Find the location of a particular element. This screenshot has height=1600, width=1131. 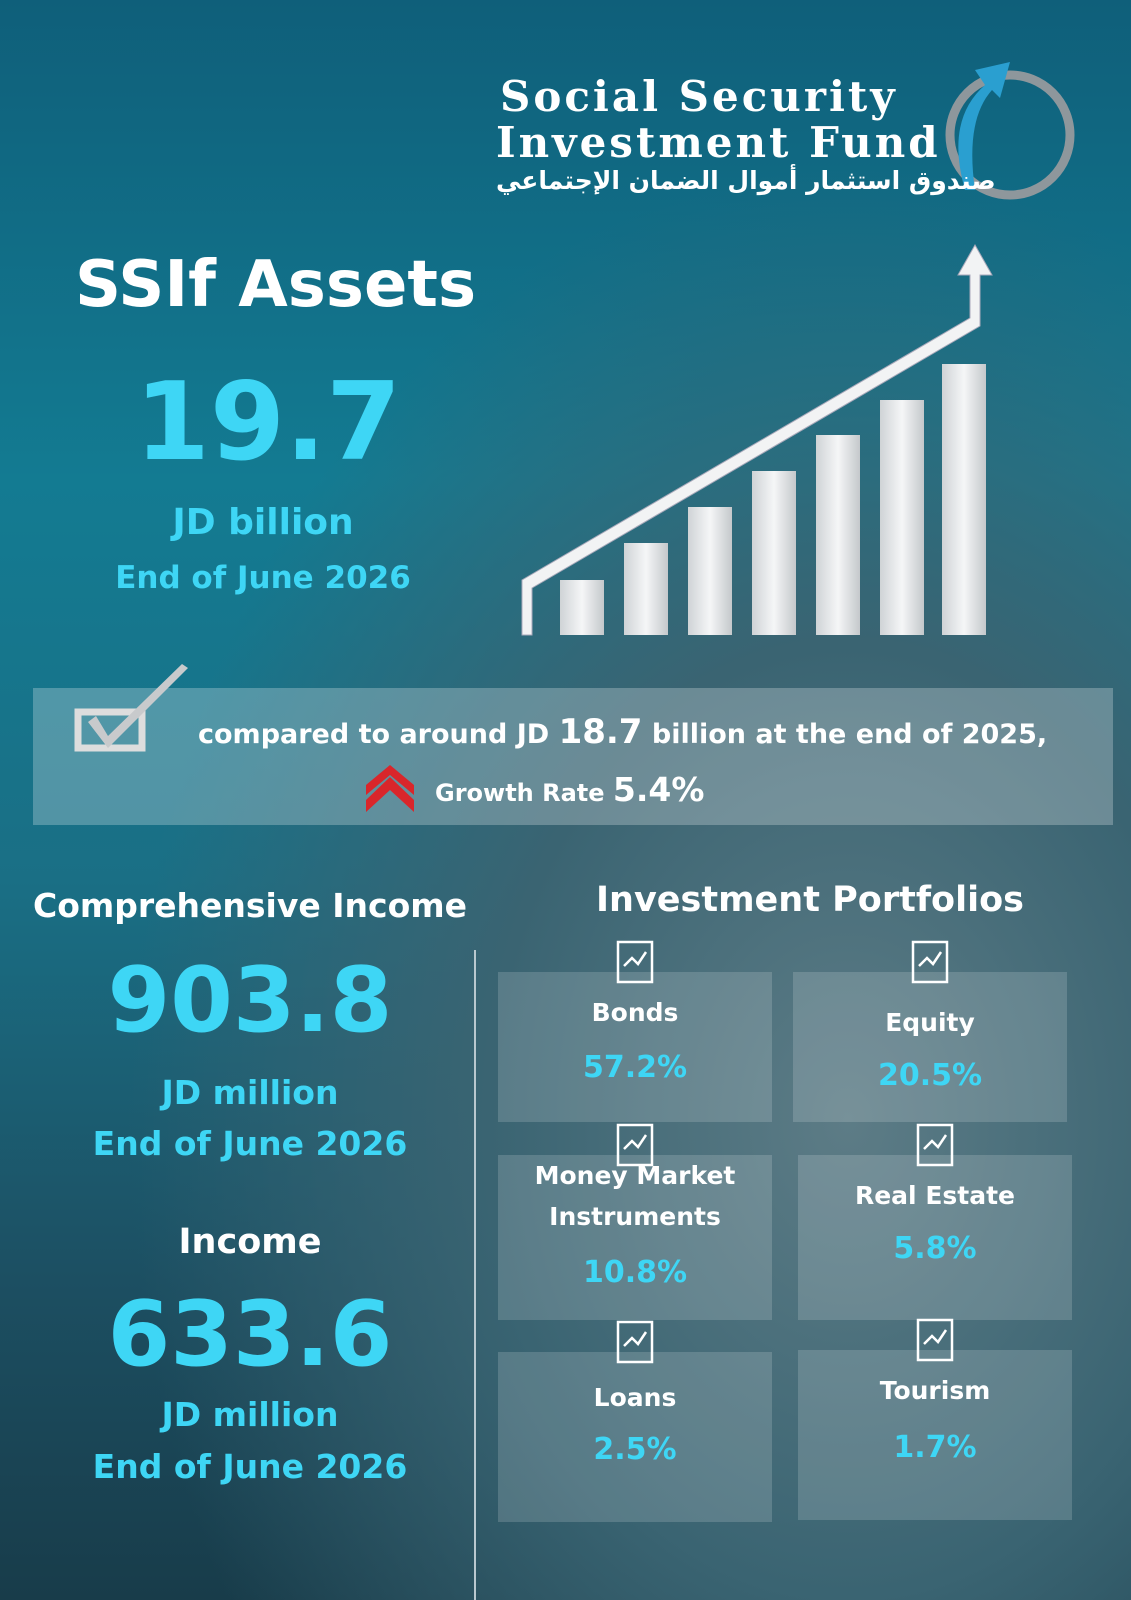

assets-value: 19.7 is located at coordinates (268, 422).